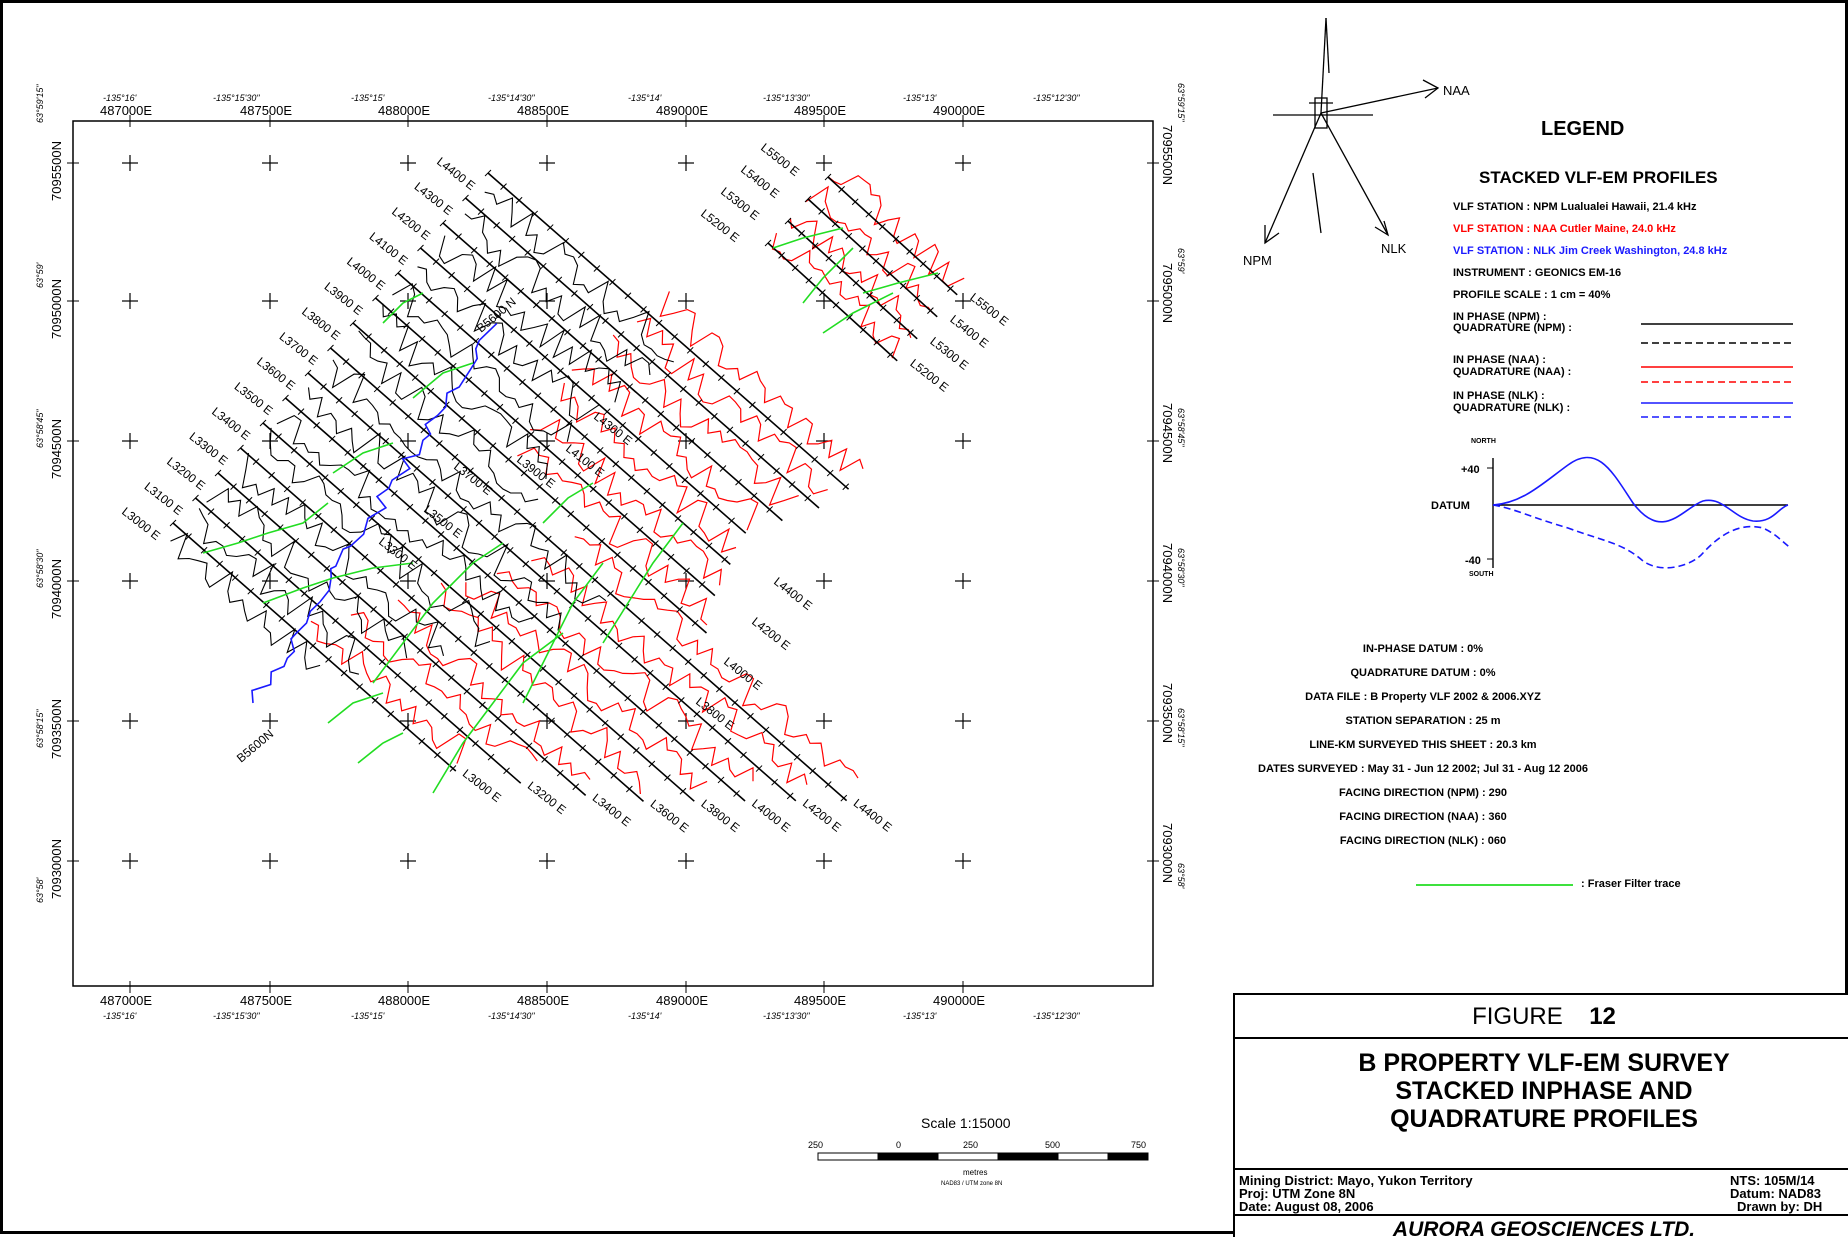  I want to click on scale-tick-5: 750, so click(1138, 1145).